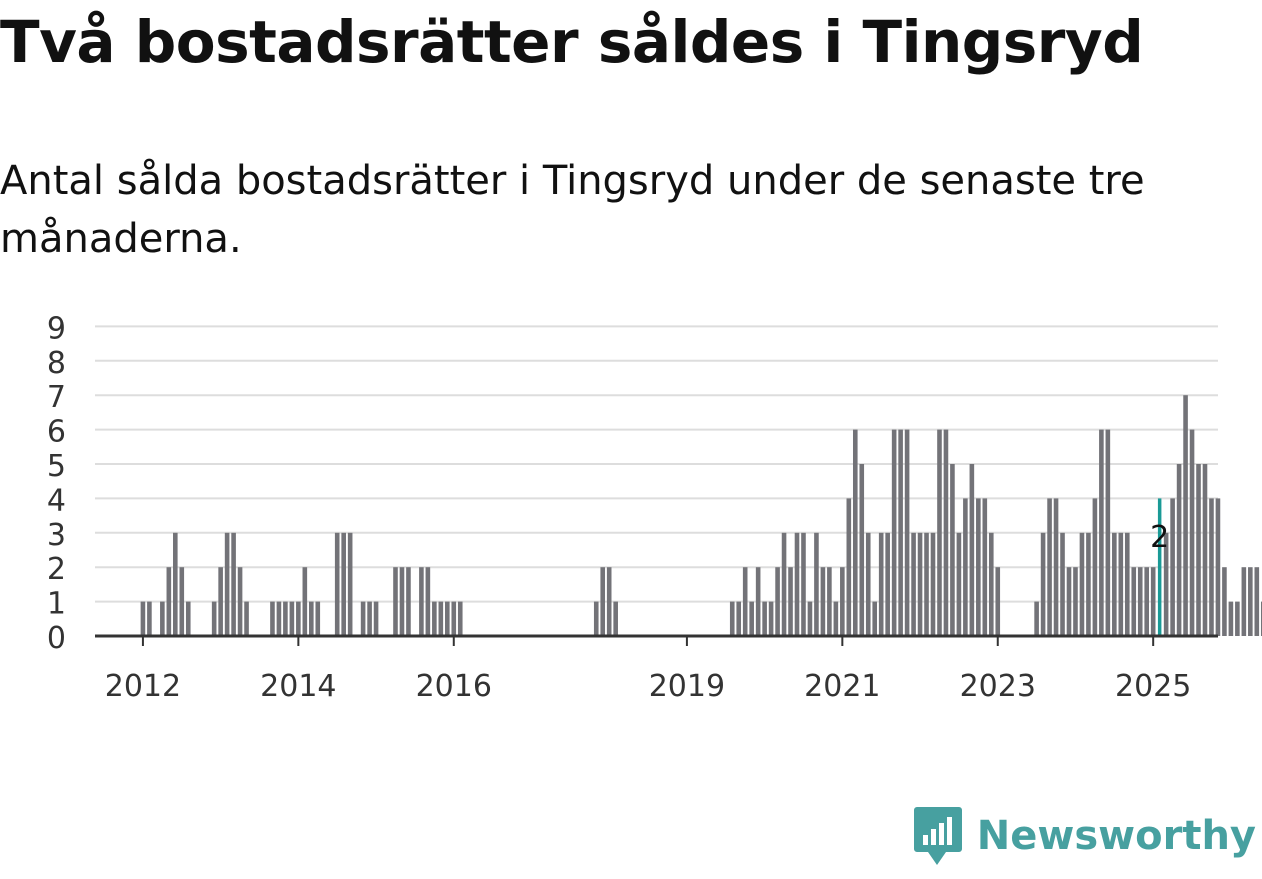 Image resolution: width=1262 pixels, height=879 pixels. Describe the element at coordinates (298, 686) in the screenshot. I see `x-tick-label: 2014` at that location.